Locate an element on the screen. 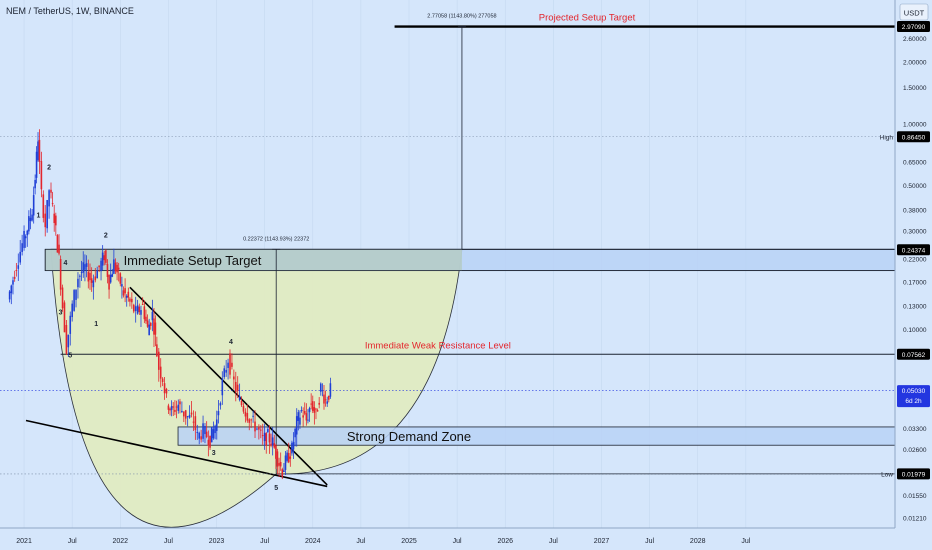 The width and height of the screenshot is (932, 550). price-tag-label: 0.24374 is located at coordinates (914, 250).